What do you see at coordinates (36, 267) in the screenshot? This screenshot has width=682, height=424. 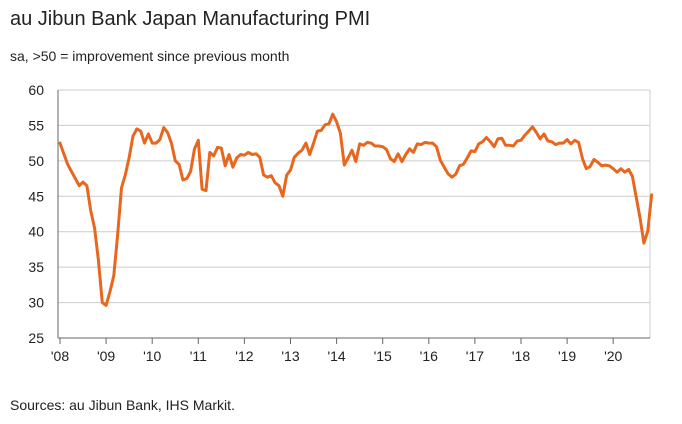 I see `y-tick-label: 35` at bounding box center [36, 267].